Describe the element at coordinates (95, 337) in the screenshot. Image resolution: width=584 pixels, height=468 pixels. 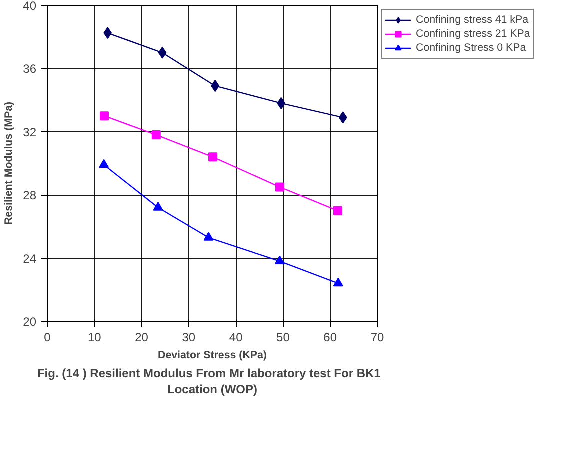
I see `x-tick-label: 10` at that location.